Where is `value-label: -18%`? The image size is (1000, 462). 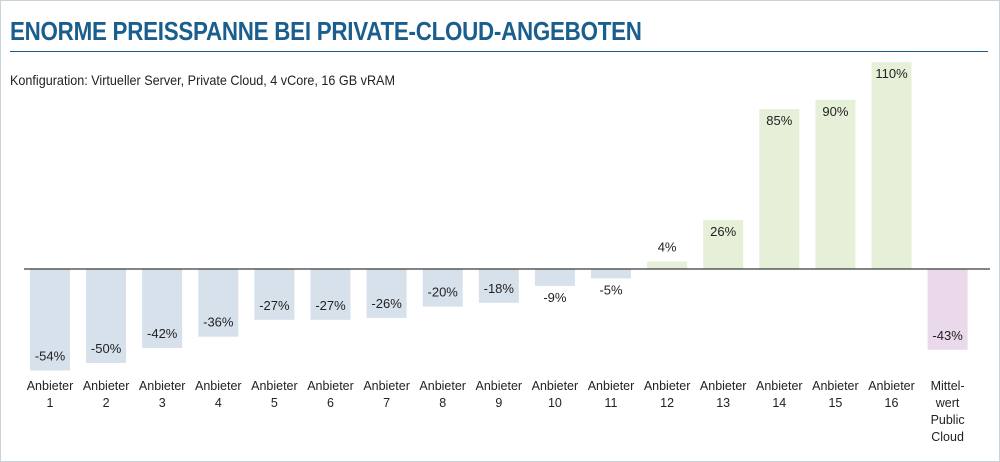
value-label: -18% is located at coordinates (499, 288).